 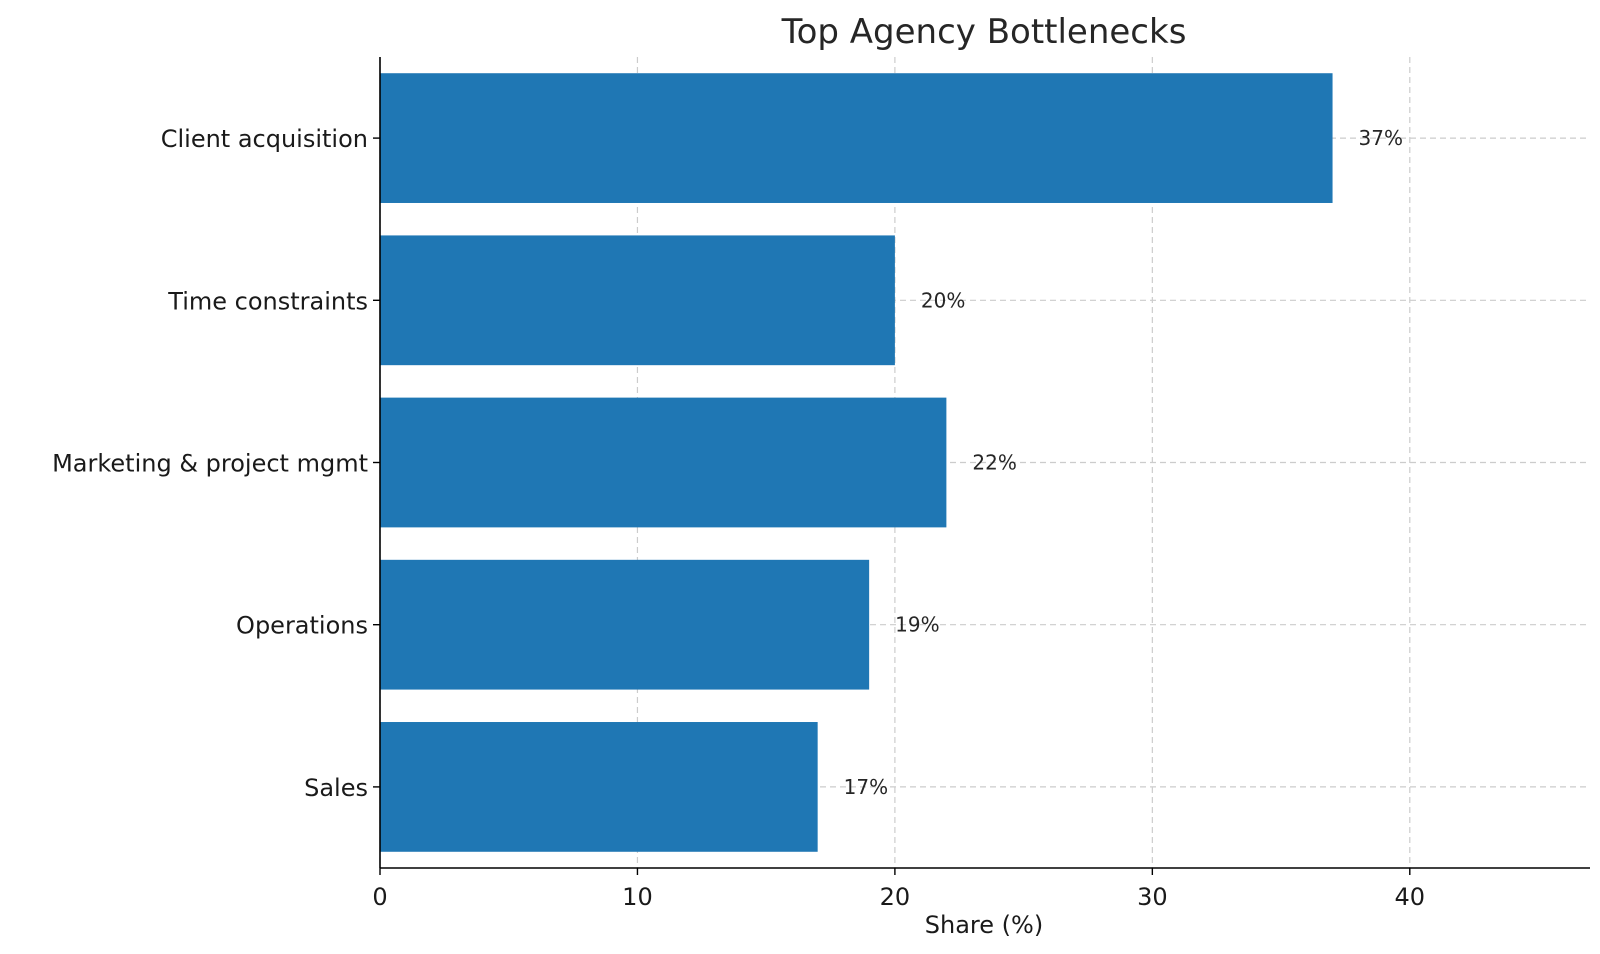 What do you see at coordinates (984, 925) in the screenshot?
I see `x-axis-label: Share (%)` at bounding box center [984, 925].